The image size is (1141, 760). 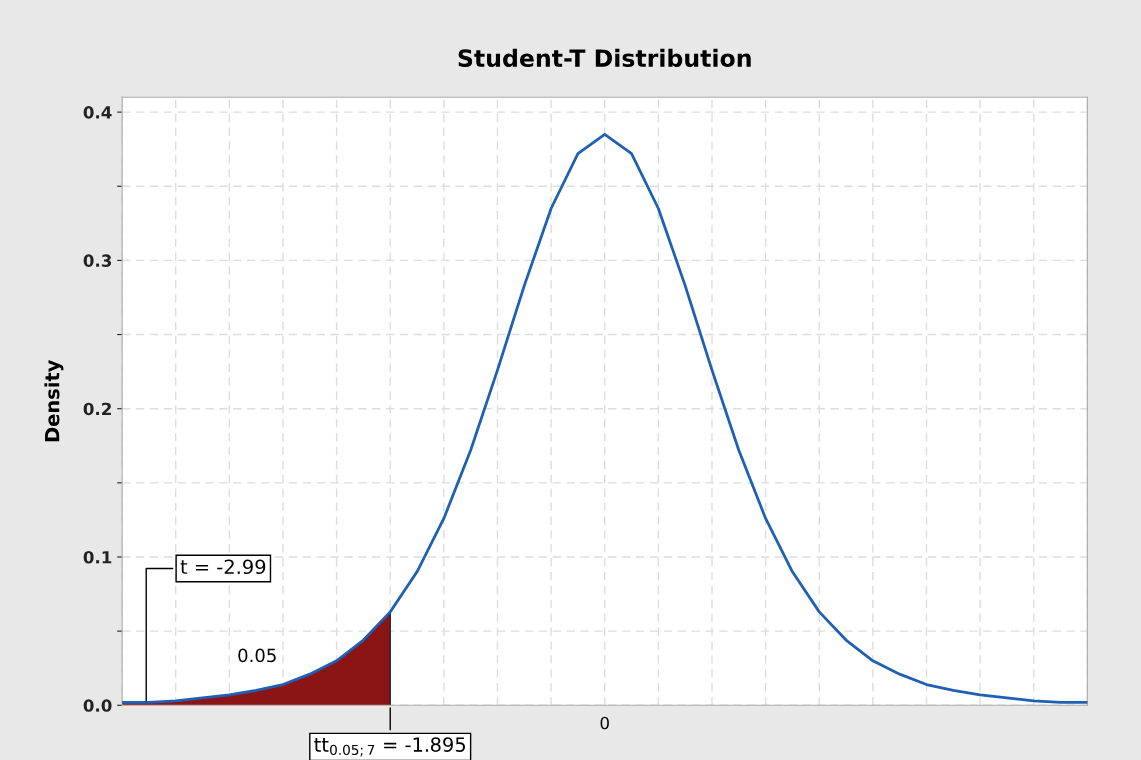 I want to click on y-tick-label: 0.1, so click(x=97, y=557).